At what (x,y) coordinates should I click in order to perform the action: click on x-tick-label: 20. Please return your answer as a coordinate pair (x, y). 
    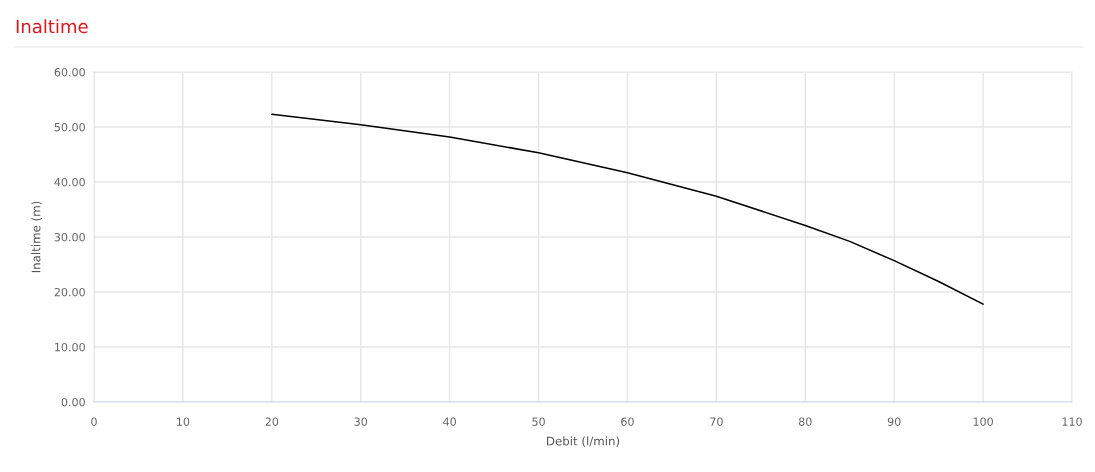
    Looking at the image, I should click on (272, 421).